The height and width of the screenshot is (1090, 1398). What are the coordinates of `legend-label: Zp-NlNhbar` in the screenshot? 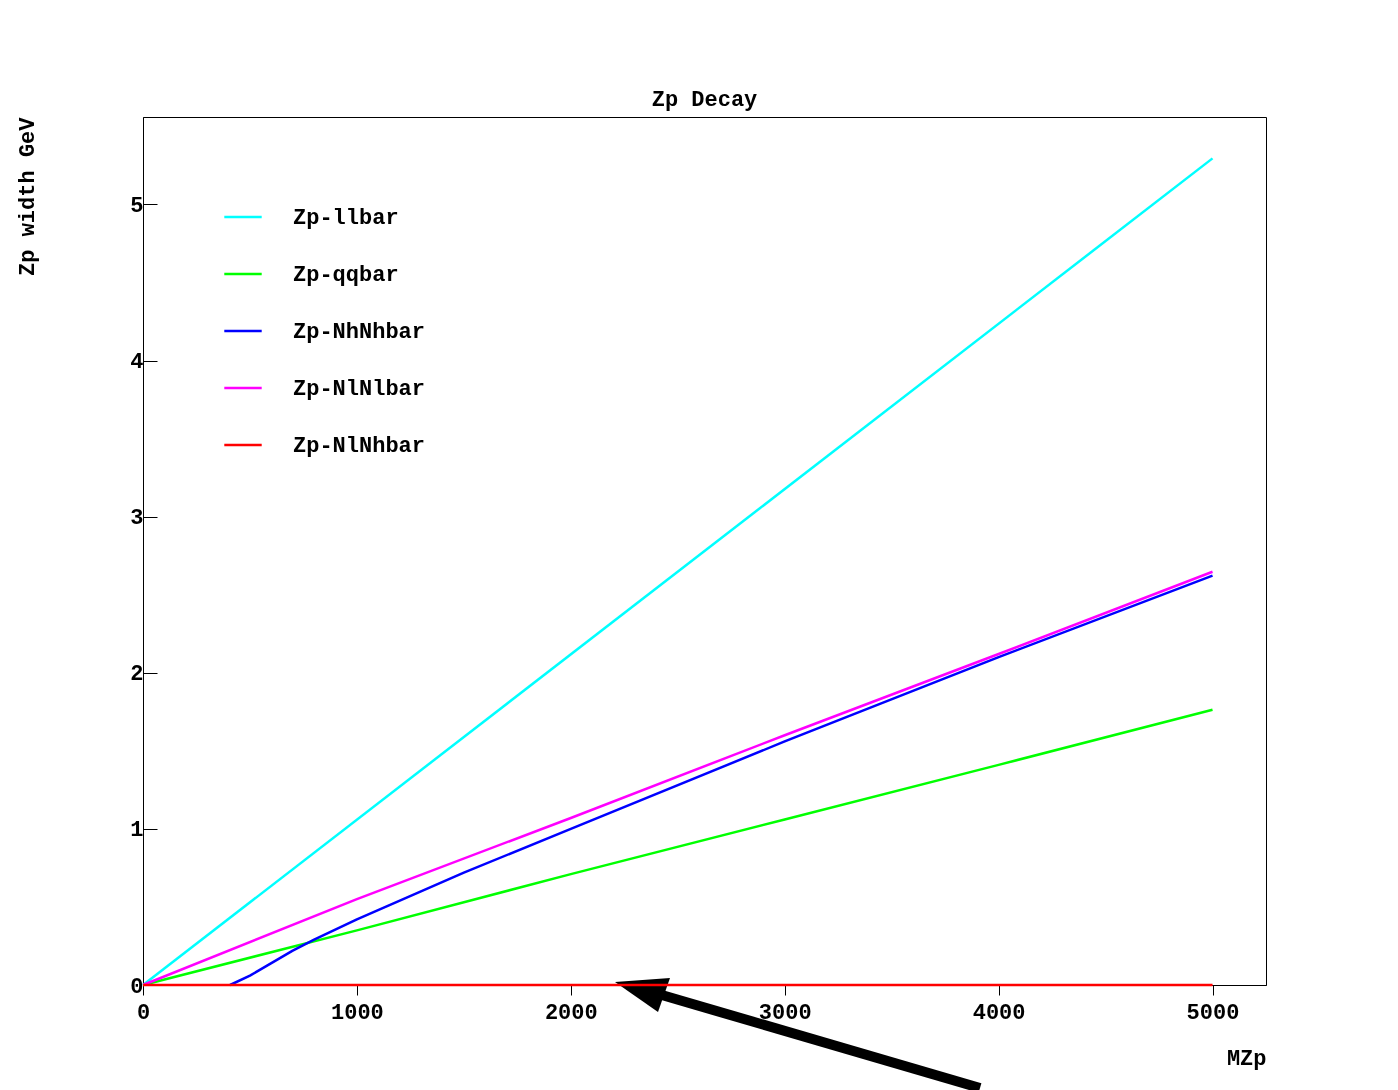 It's located at (359, 446).